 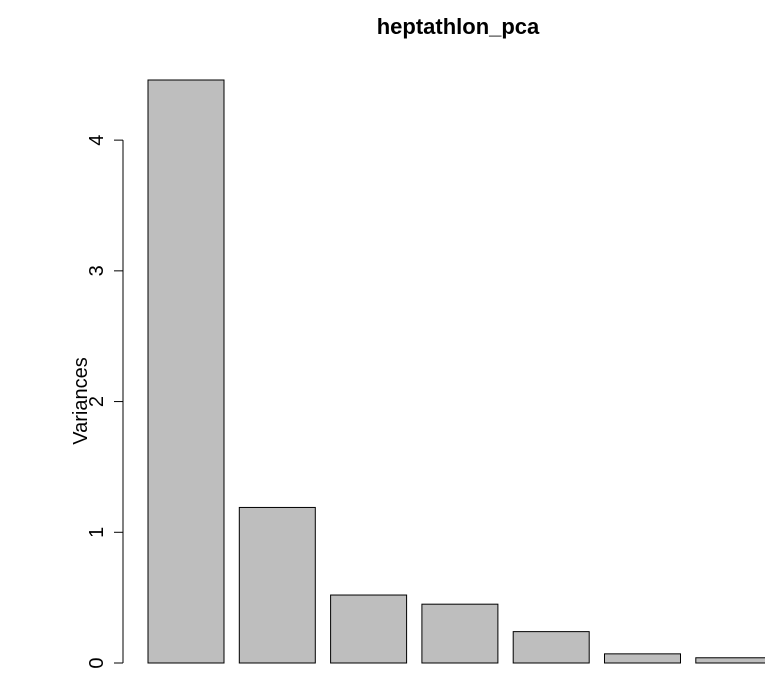 What do you see at coordinates (97, 140) in the screenshot?
I see `y-tick-label: 4` at bounding box center [97, 140].